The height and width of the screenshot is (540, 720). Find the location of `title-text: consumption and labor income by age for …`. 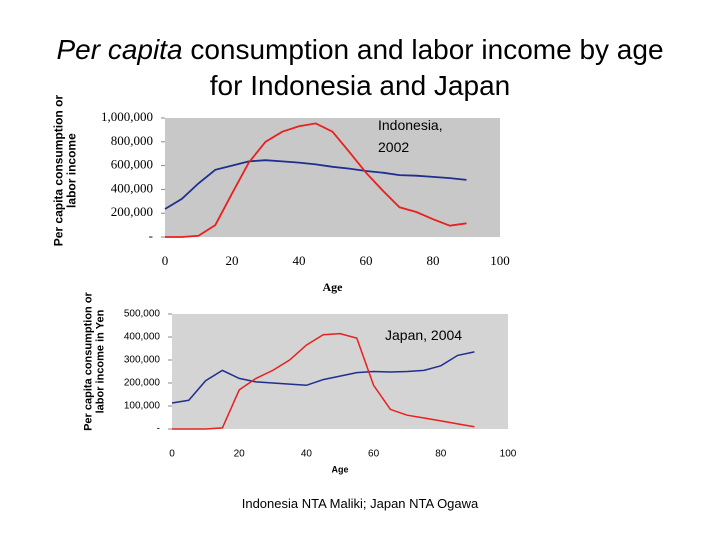

title-text: consumption and labor income by age for … is located at coordinates (427, 67).